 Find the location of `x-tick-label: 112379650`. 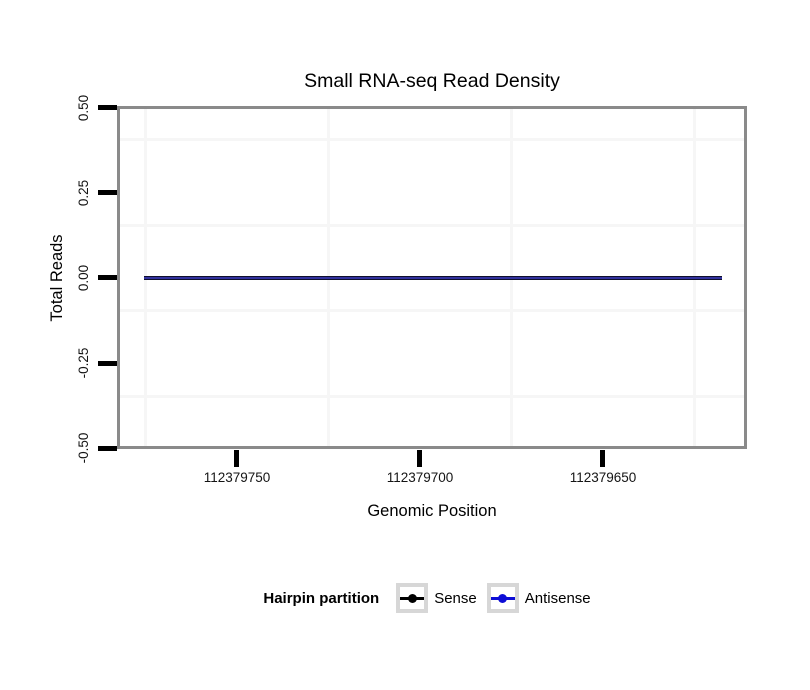

x-tick-label: 112379650 is located at coordinates (603, 477).